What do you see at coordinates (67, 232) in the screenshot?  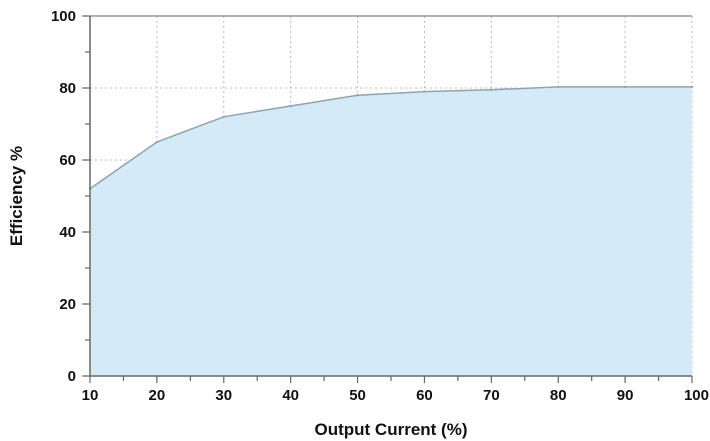 I see `y-tick-label: 40` at bounding box center [67, 232].